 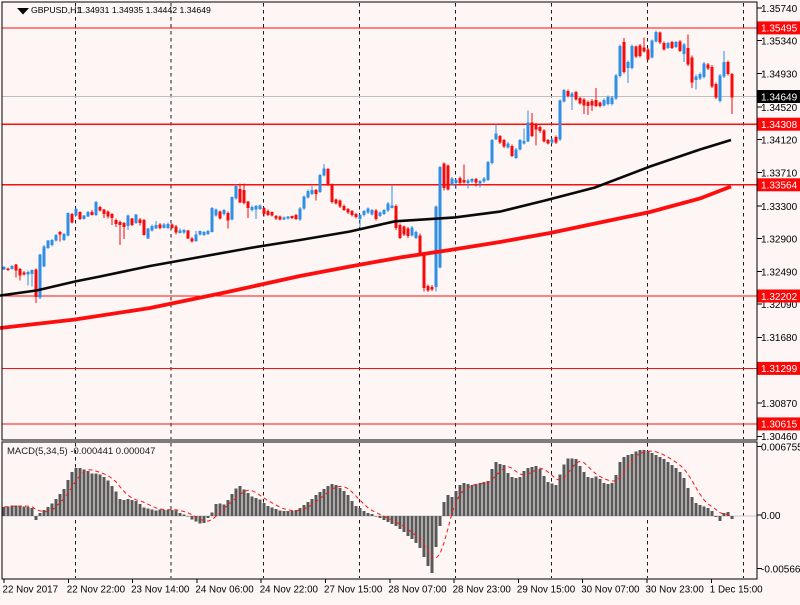 What do you see at coordinates (224, 590) in the screenshot?
I see `svg-text: 24 Nov 06:00` at bounding box center [224, 590].